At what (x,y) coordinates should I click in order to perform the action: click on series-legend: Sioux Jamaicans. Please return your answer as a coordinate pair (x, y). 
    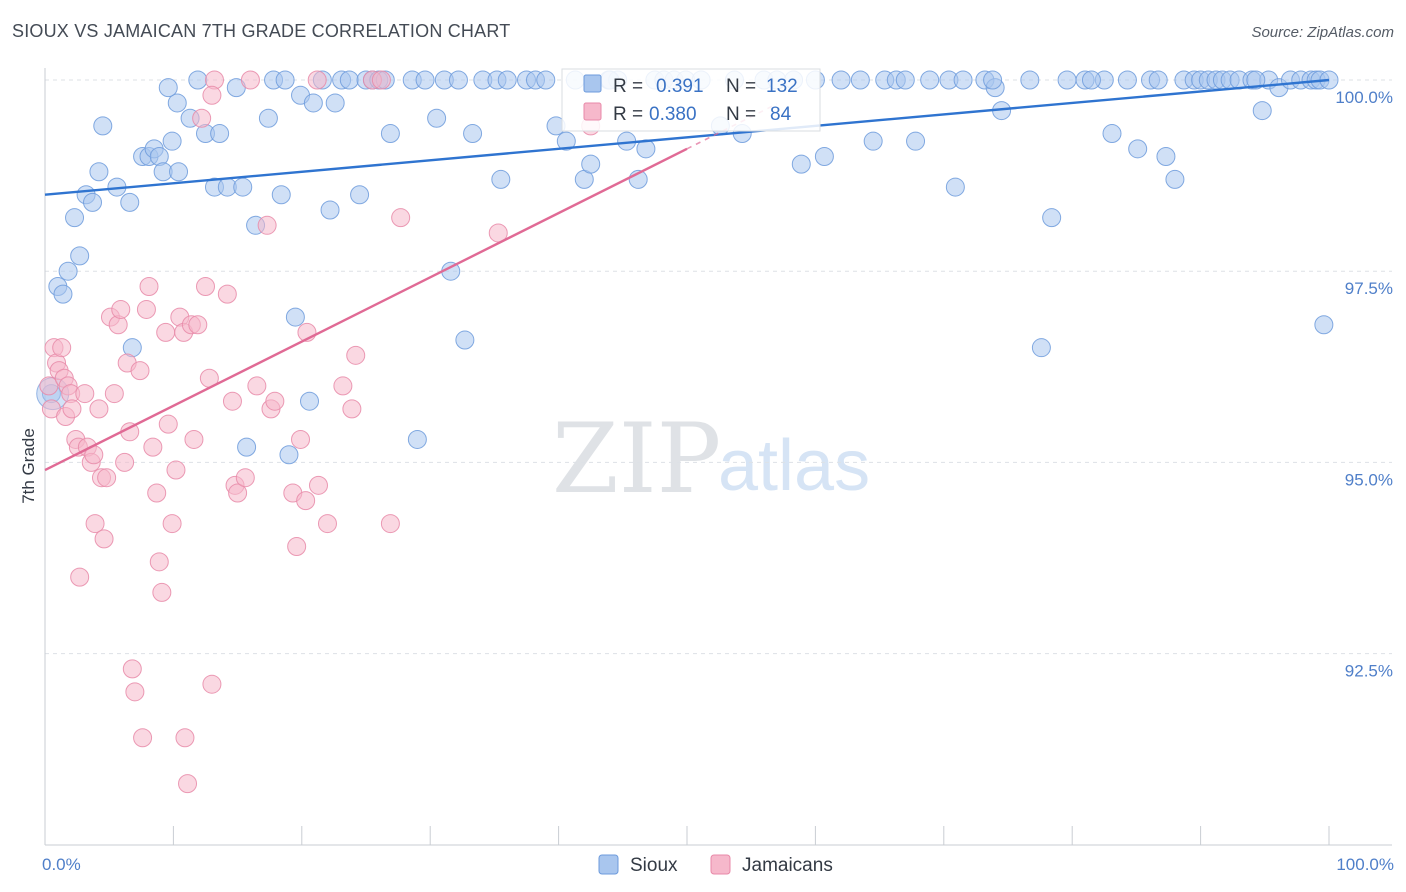
    Looking at the image, I should click on (715, 865).